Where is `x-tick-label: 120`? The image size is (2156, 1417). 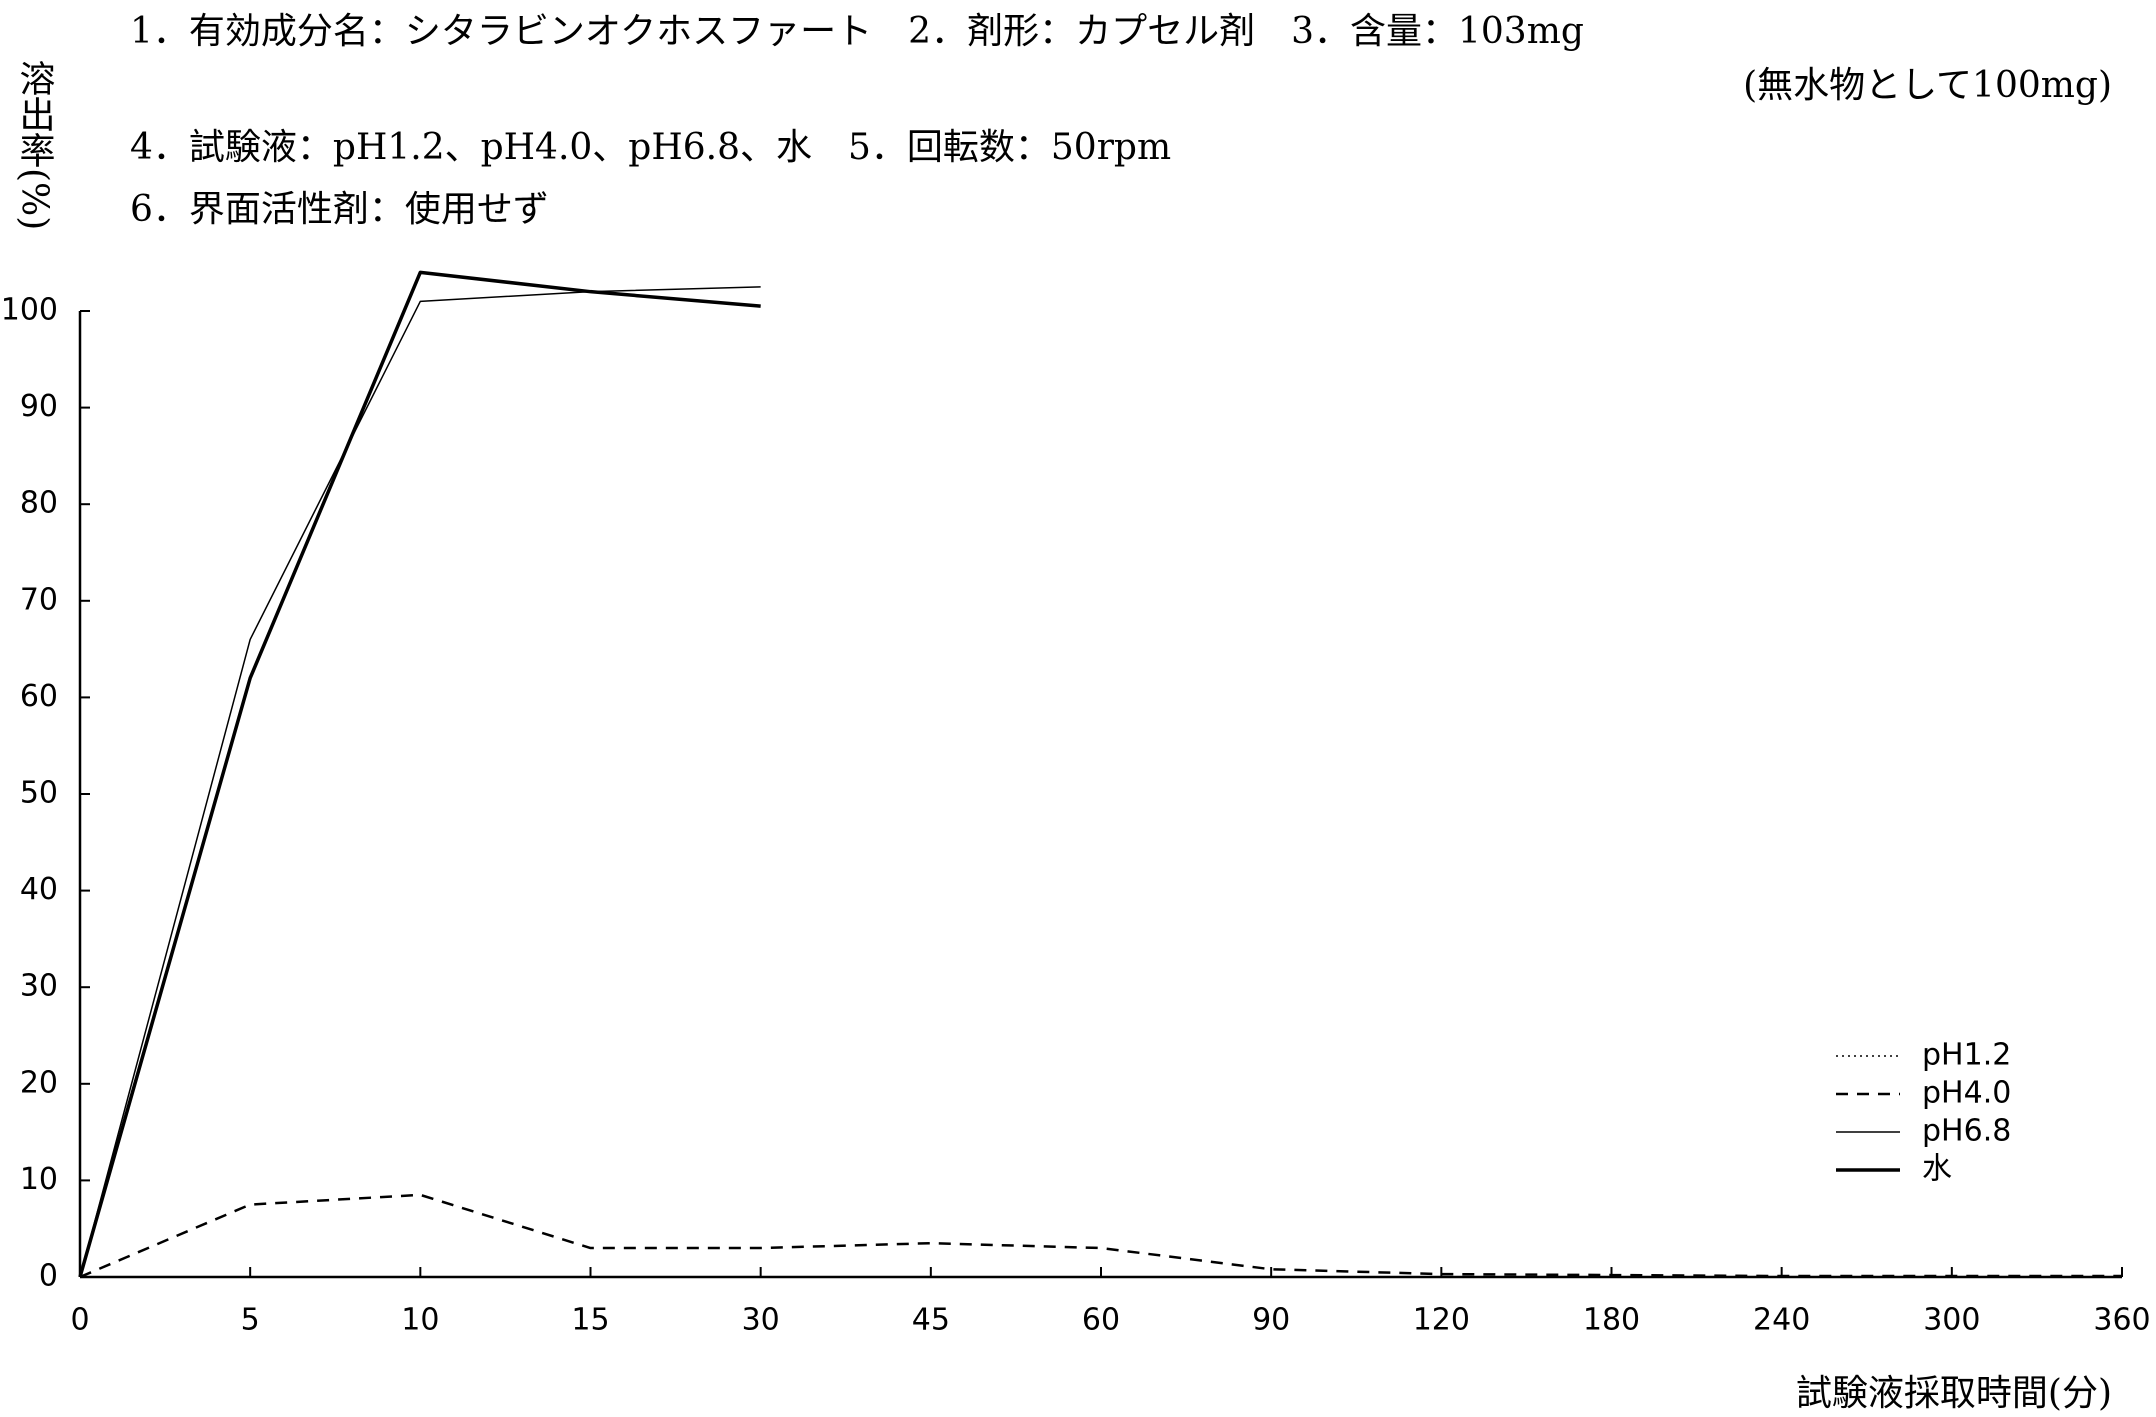 x-tick-label: 120 is located at coordinates (1441, 1320).